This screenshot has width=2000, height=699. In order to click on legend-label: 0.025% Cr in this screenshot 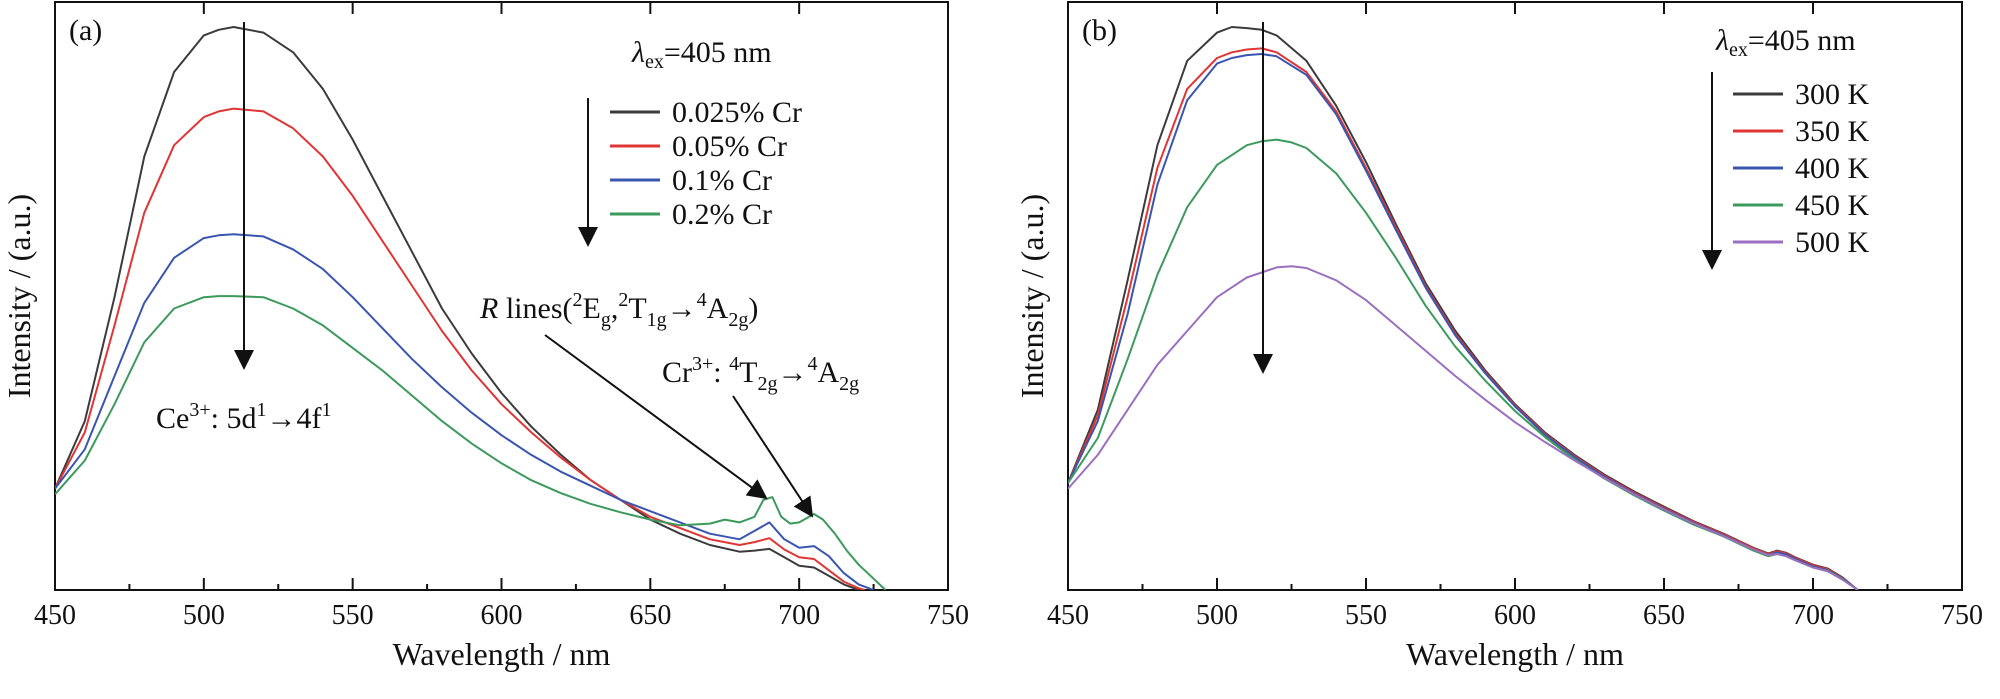, I will do `click(737, 112)`.